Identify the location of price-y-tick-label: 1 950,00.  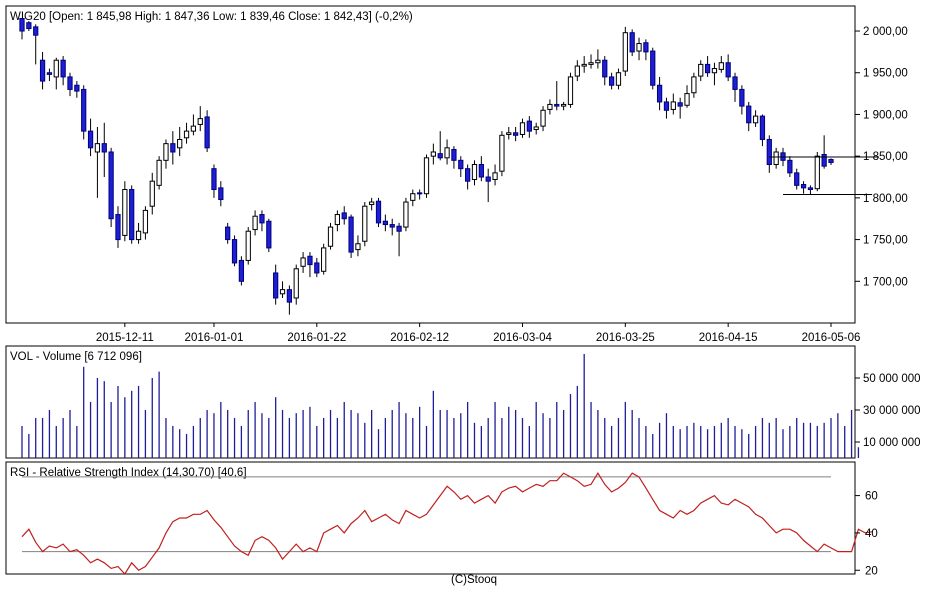
(885, 74).